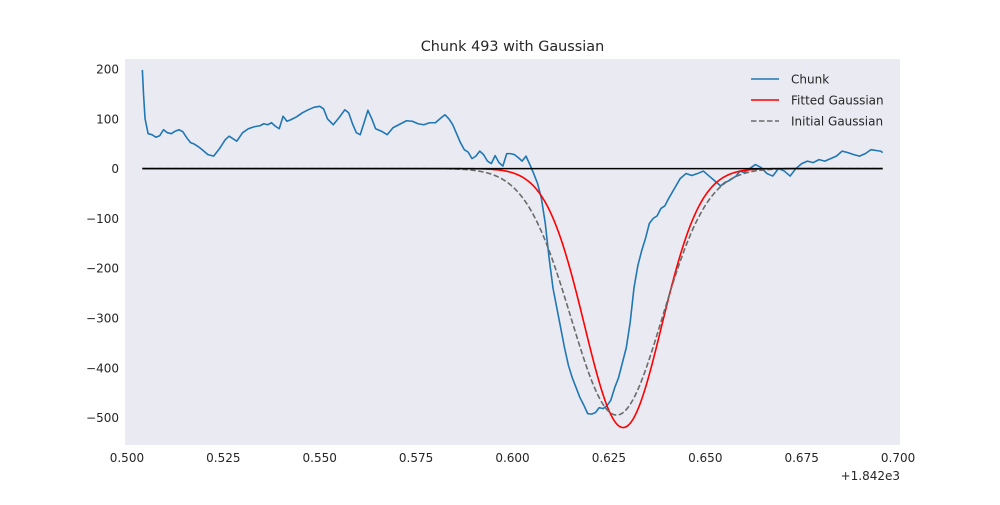 The height and width of the screenshot is (505, 1000). Describe the element at coordinates (837, 122) in the screenshot. I see `legend-label: Initial Gaussian` at that location.